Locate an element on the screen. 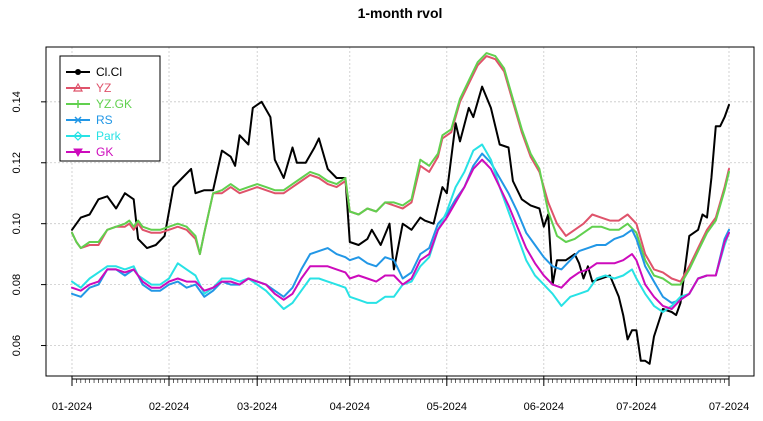  y-tick-label: 0.14 is located at coordinates (17, 101).